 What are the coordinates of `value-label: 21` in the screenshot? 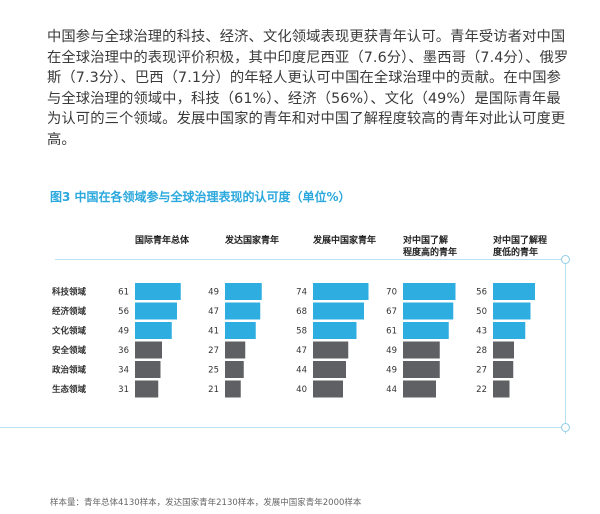 It's located at (213, 390).